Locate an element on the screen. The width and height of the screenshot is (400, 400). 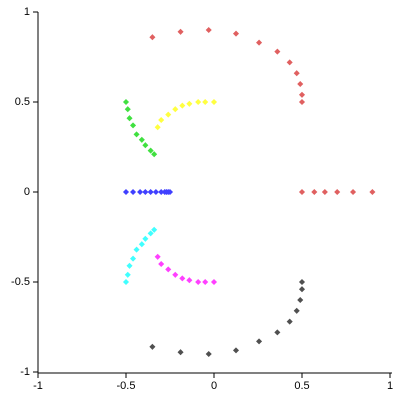
x-tick-label: 0.5 is located at coordinates (301, 386).